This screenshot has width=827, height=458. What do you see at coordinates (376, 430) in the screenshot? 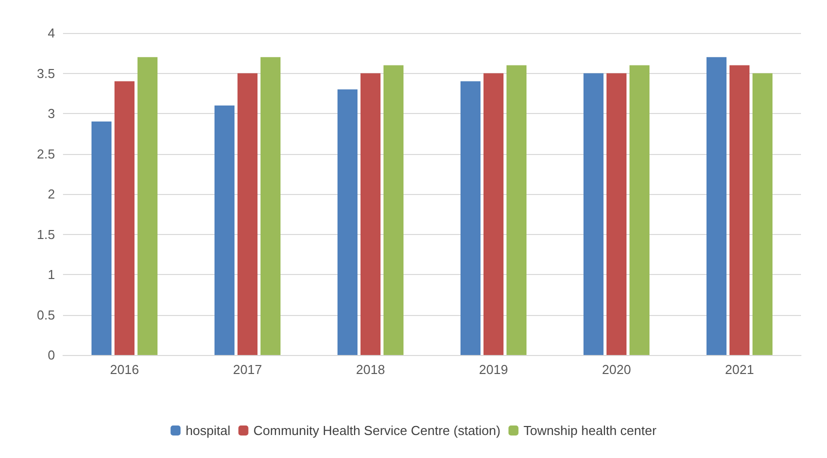
I see `legend-label: Community Health Service Centre (station)` at bounding box center [376, 430].